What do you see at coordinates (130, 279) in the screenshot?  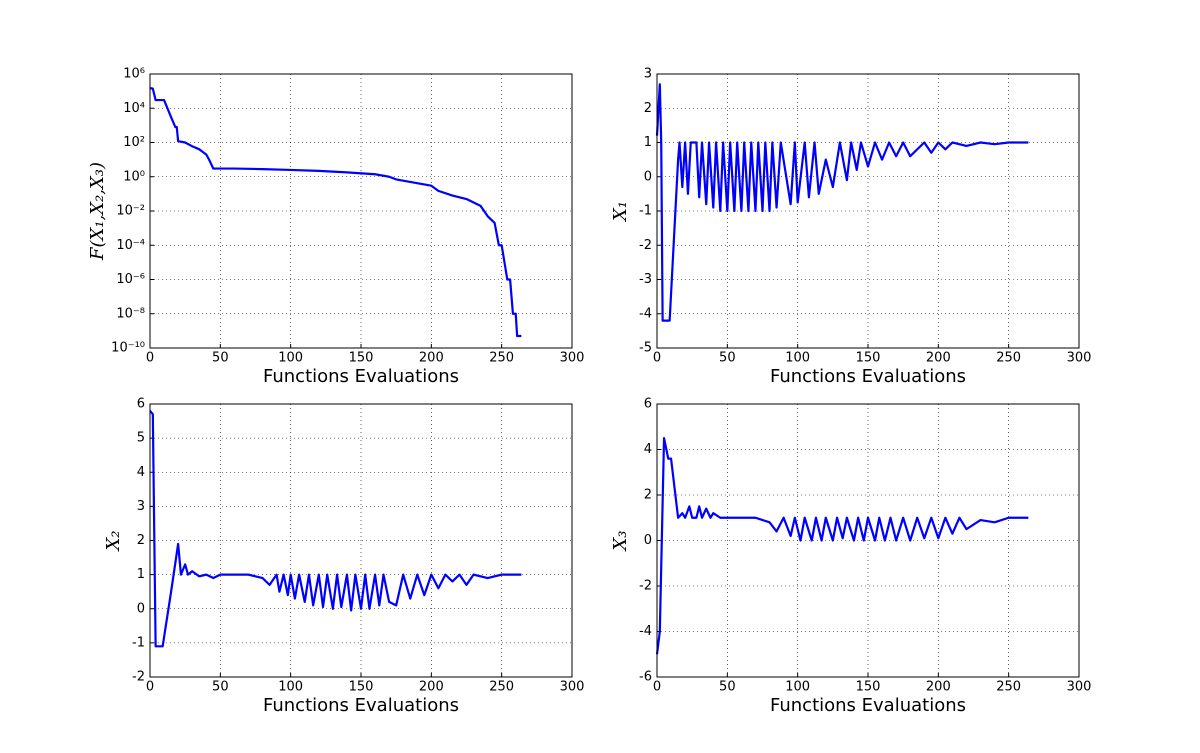 I see `y-tick-label: 10⁻⁶` at bounding box center [130, 279].